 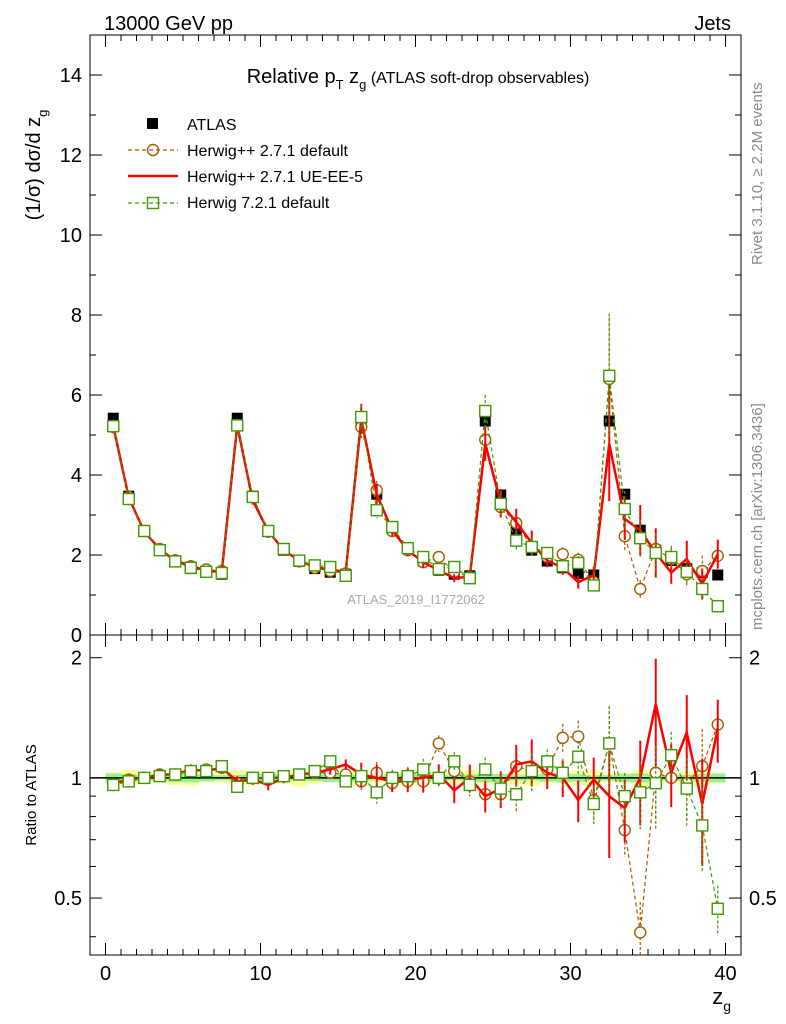 What do you see at coordinates (71, 236) in the screenshot?
I see `y-tick-label: 10` at bounding box center [71, 236].